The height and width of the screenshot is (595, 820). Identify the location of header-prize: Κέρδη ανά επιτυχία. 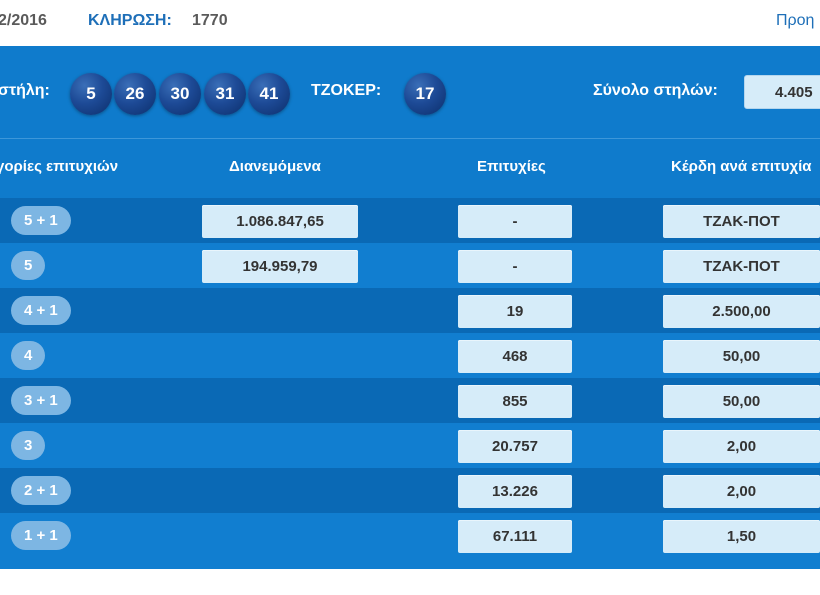
(741, 166).